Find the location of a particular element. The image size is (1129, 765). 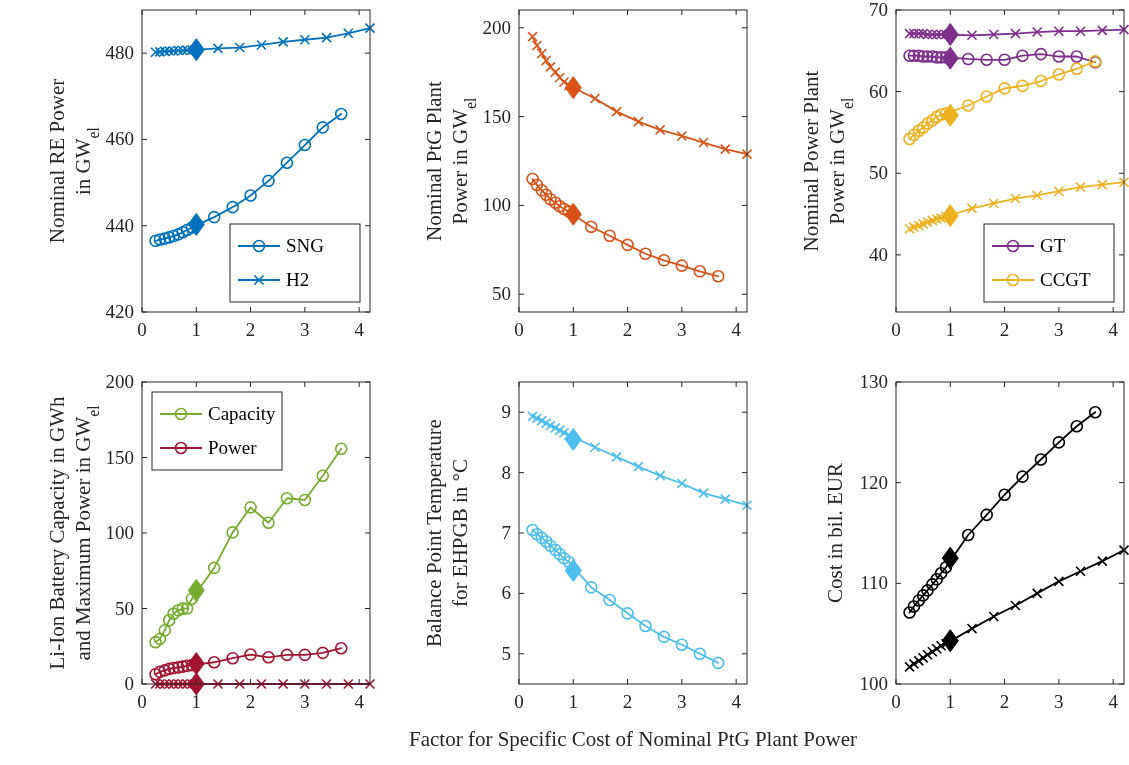

y-tick-label: 460 is located at coordinates (119, 139).